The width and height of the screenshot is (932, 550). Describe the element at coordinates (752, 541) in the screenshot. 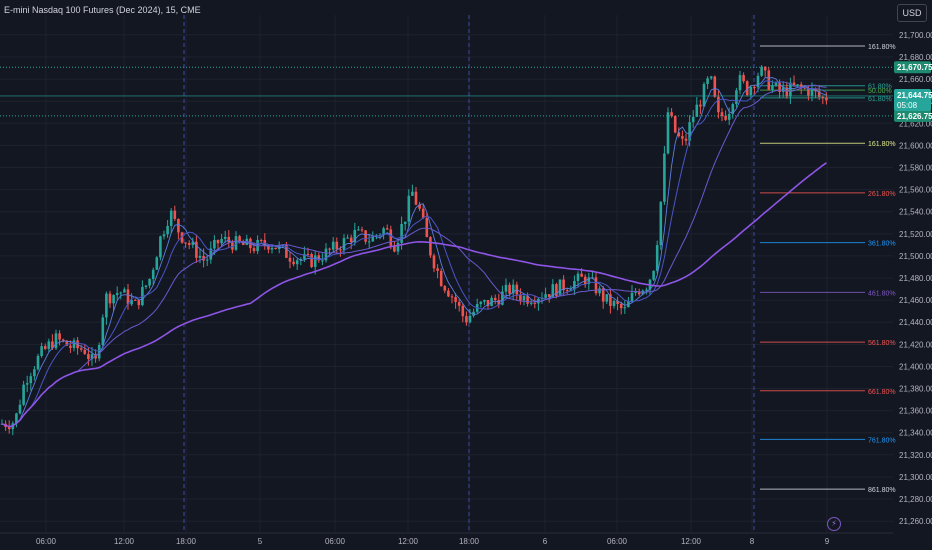

I see `x-tick-label: 8` at that location.